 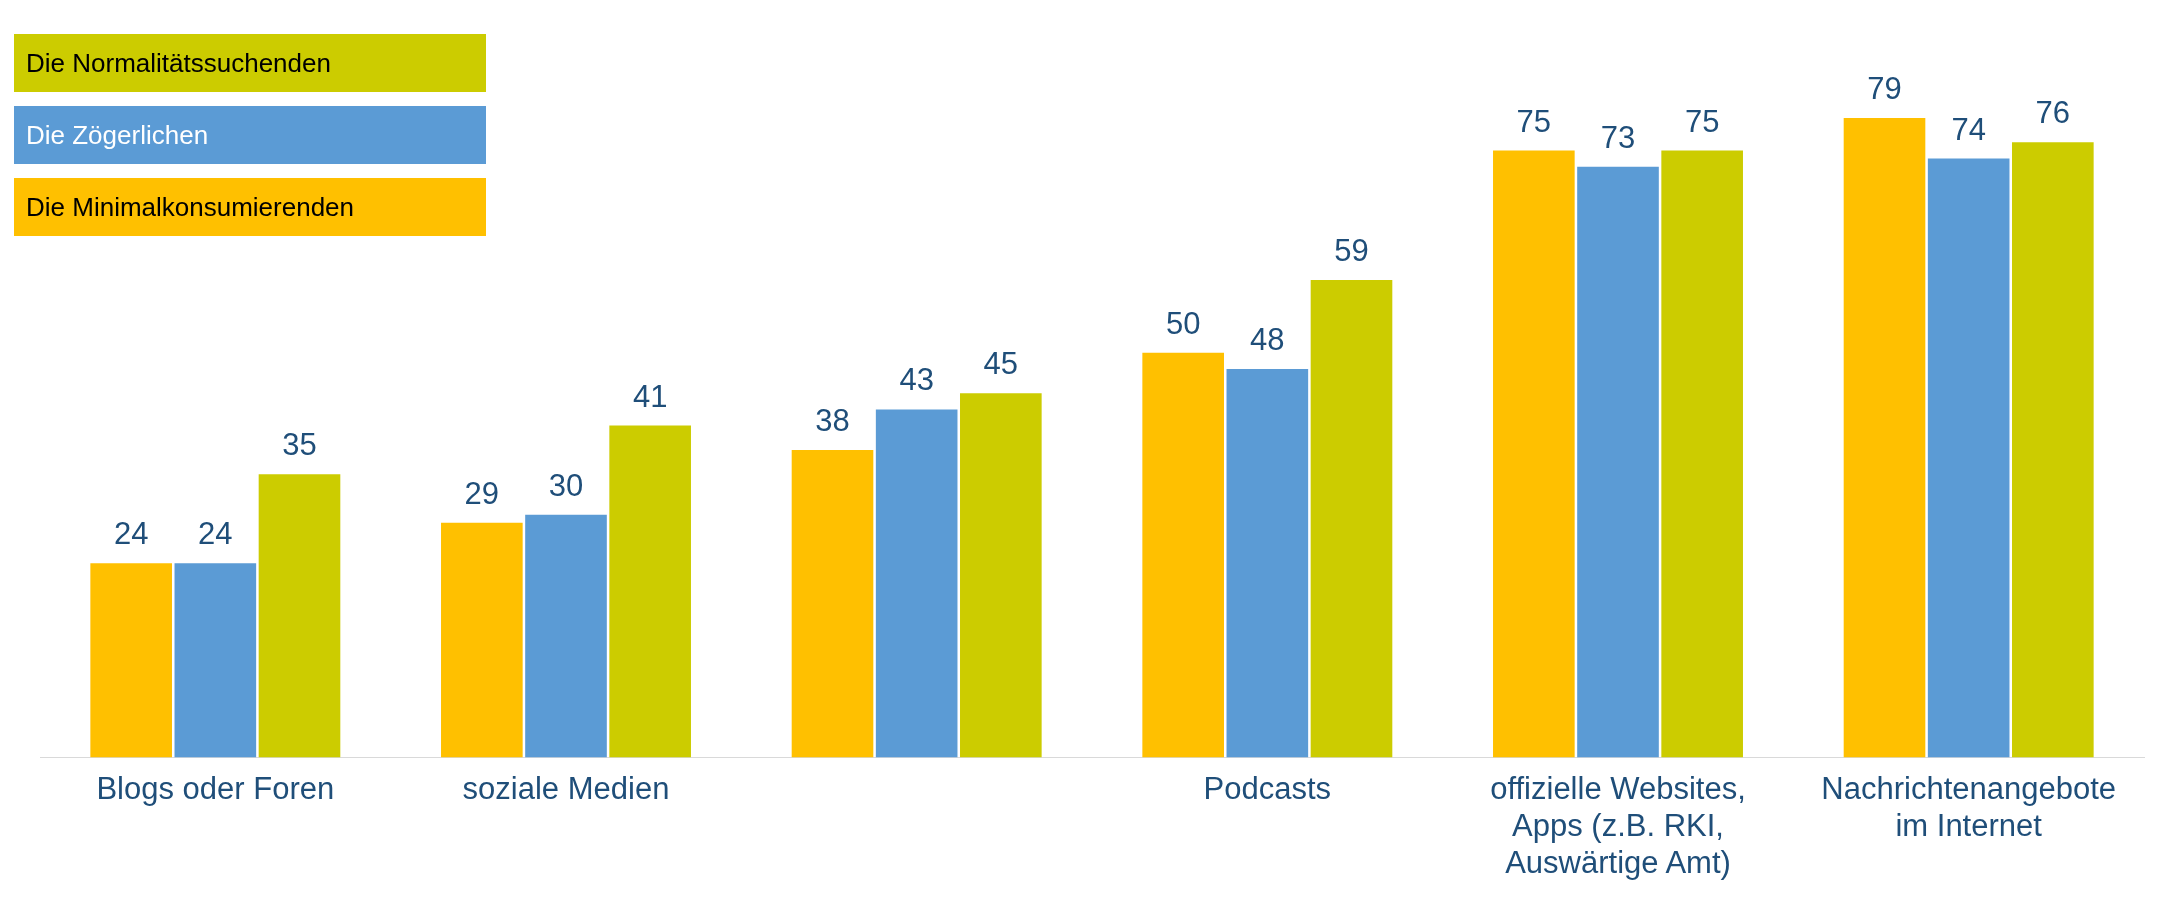 I want to click on x-tick-label: Podcasts, so click(x=1267, y=788).